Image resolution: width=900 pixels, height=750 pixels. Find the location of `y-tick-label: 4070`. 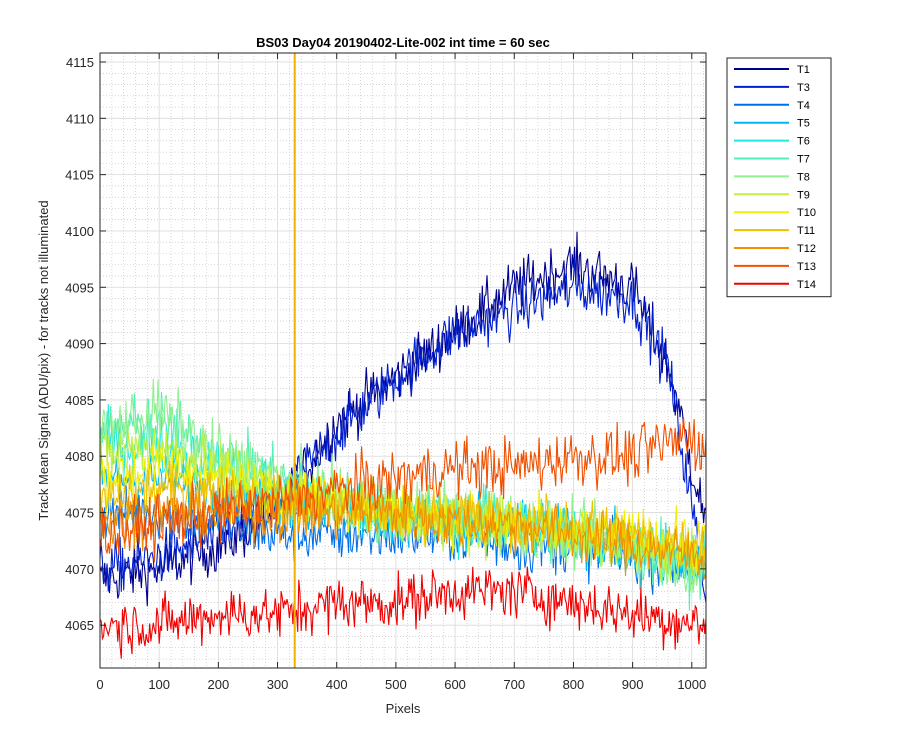

y-tick-label: 4070 is located at coordinates (79, 569).